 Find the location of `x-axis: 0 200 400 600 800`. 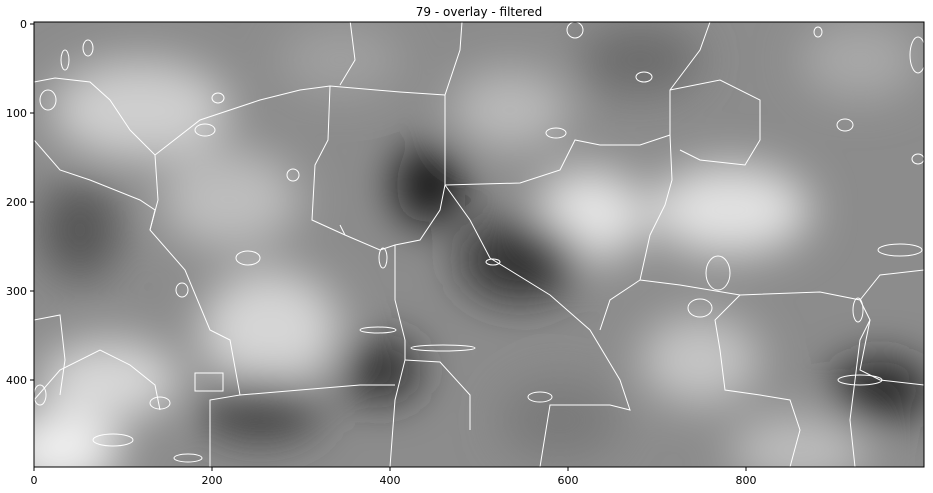

x-axis: 0 200 400 600 800 is located at coordinates (394, 477).